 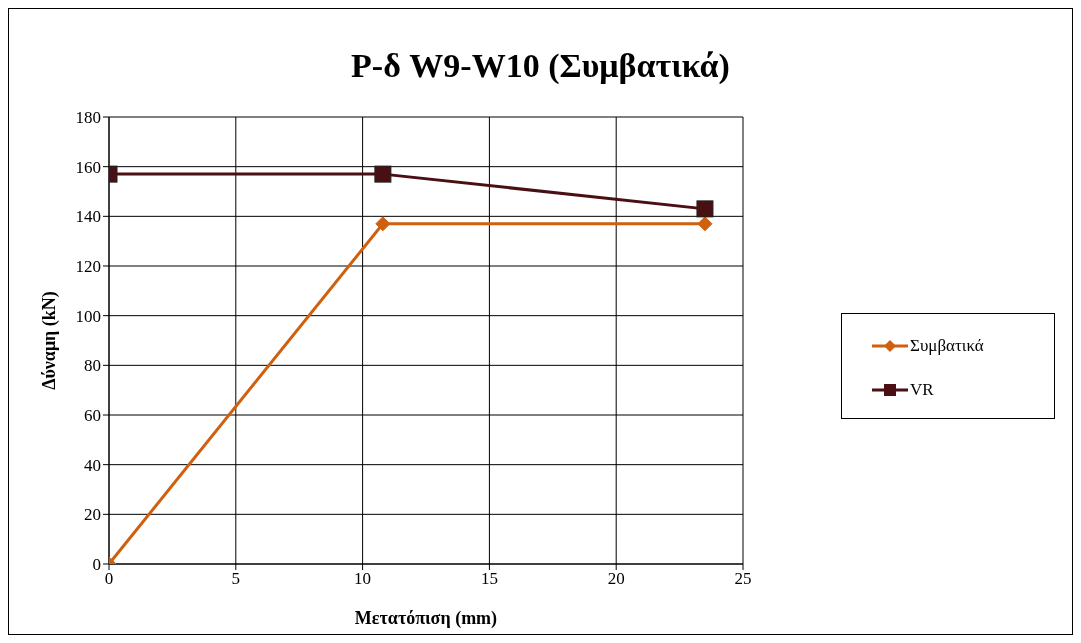 What do you see at coordinates (92, 366) in the screenshot?
I see `y-tick-label: 80` at bounding box center [92, 366].